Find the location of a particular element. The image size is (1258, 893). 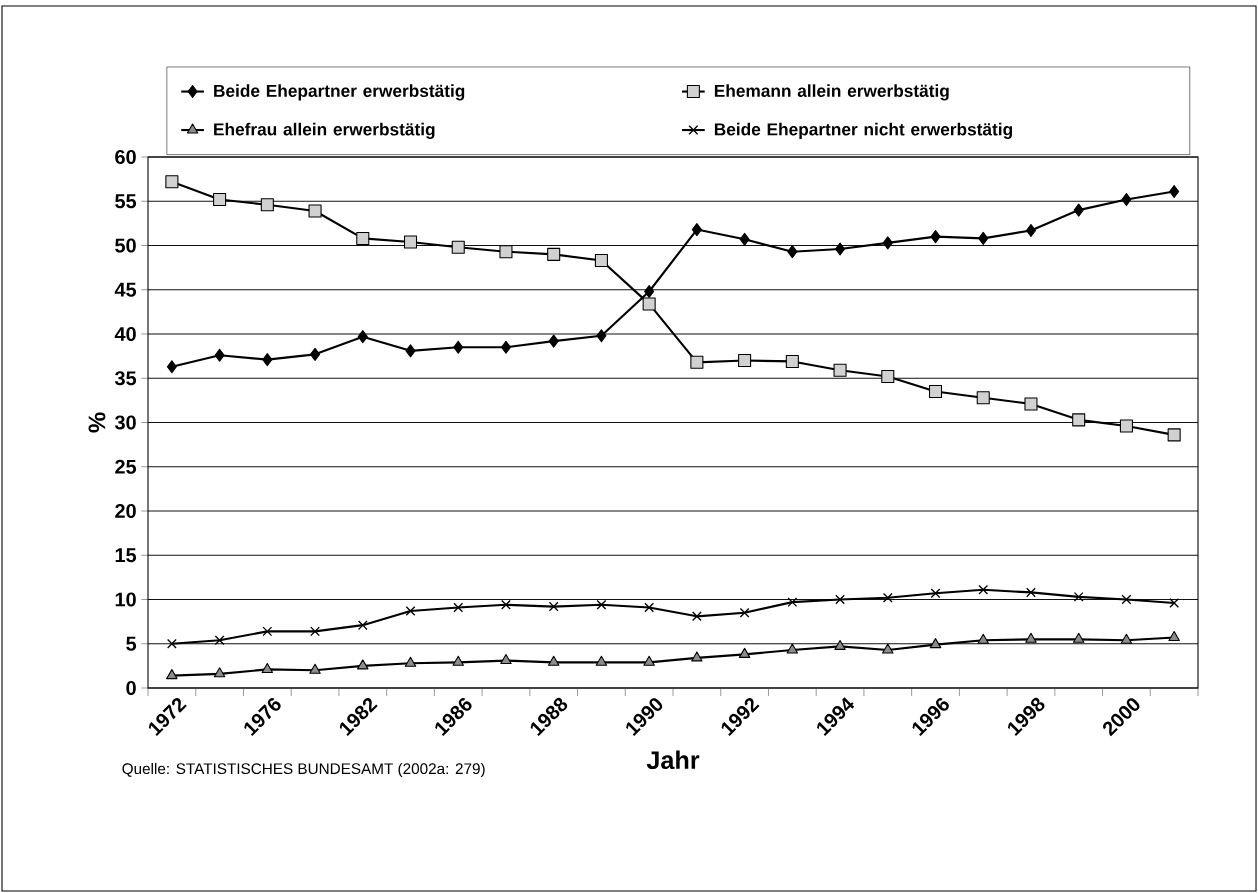

y-tick-label: 40 is located at coordinates (125, 334).